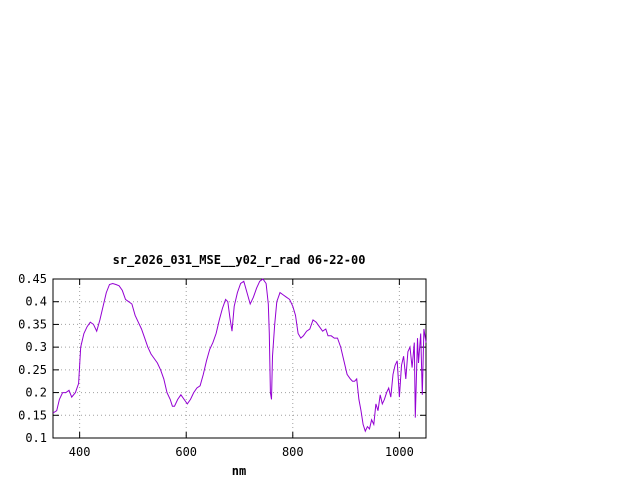  Describe the element at coordinates (36, 393) in the screenshot. I see `y-tick-label: 0.2` at that location.